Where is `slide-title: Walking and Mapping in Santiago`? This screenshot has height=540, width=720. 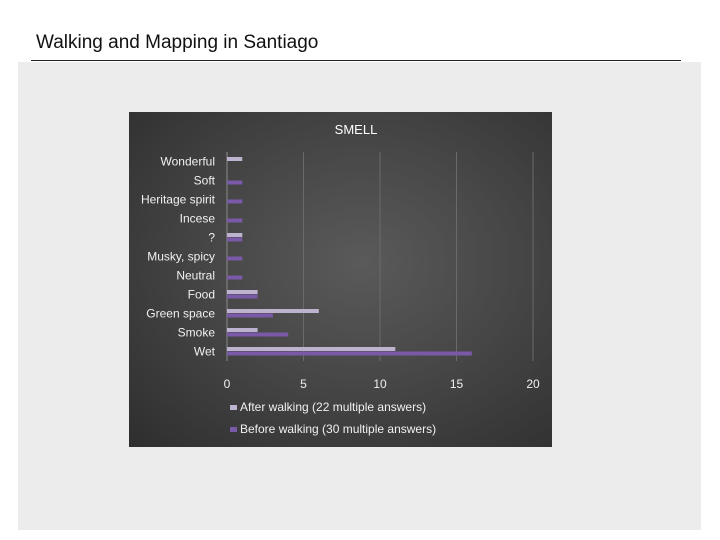 slide-title: Walking and Mapping in Santiago is located at coordinates (177, 42).